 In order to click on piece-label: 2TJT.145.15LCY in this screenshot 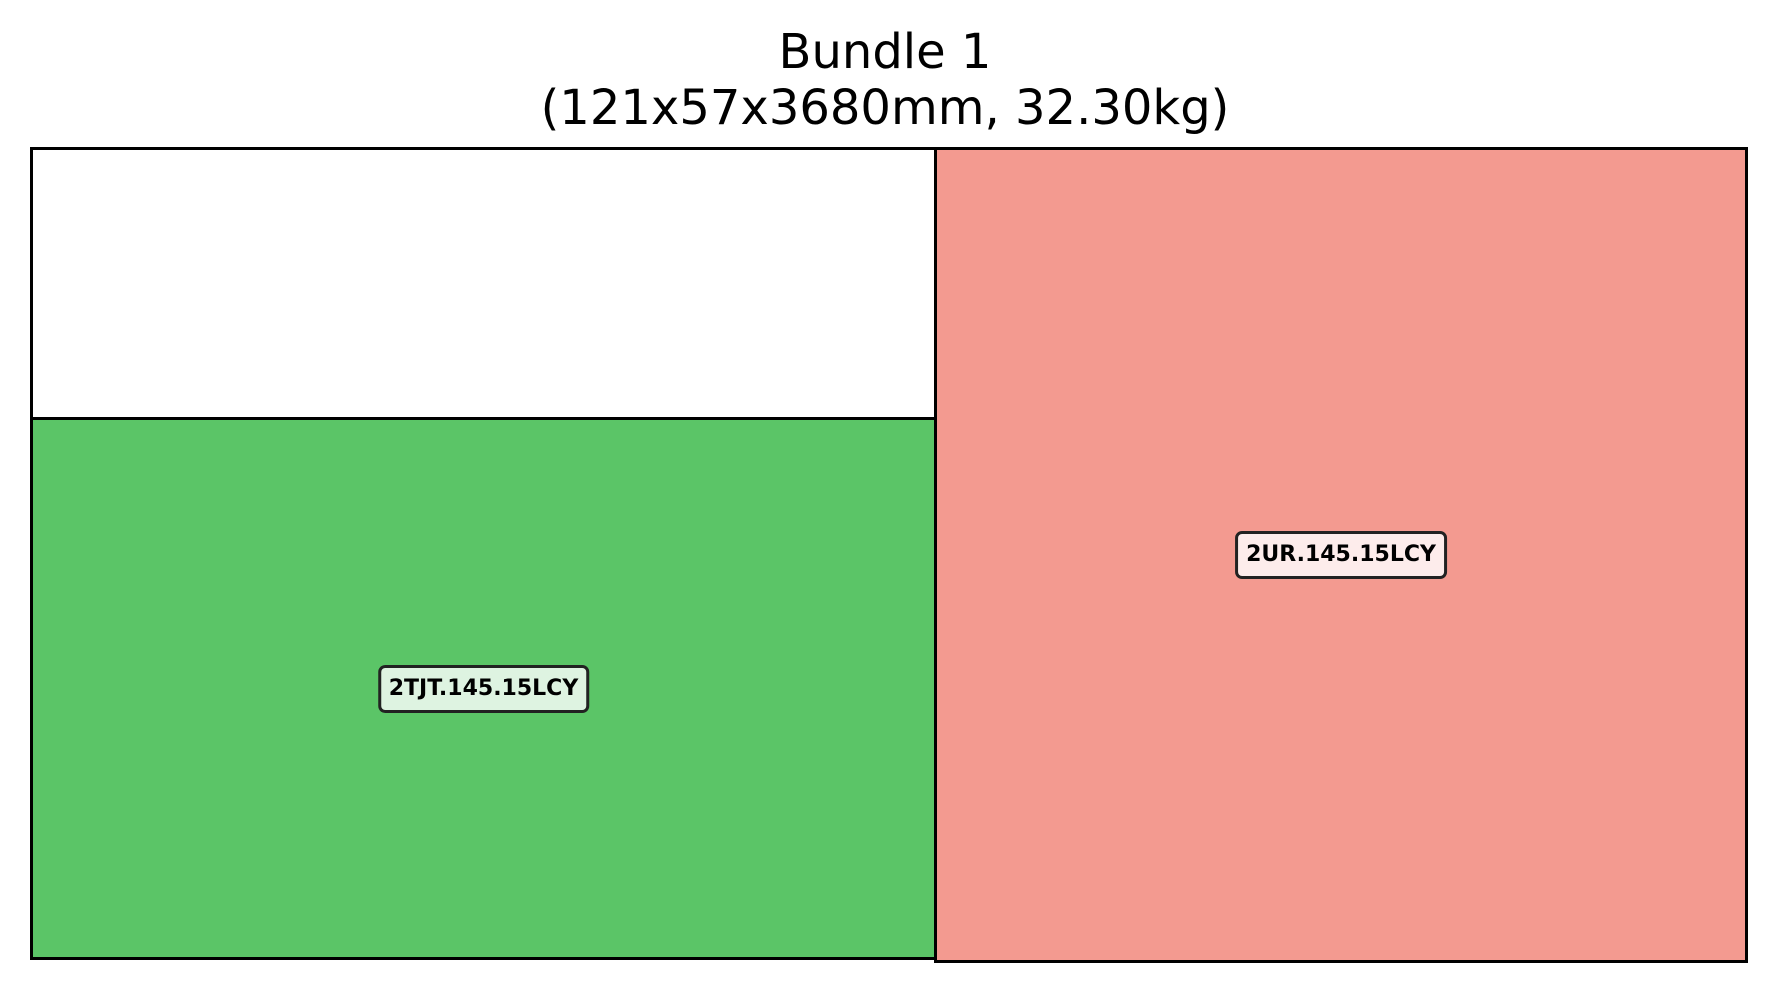, I will do `click(483, 688)`.